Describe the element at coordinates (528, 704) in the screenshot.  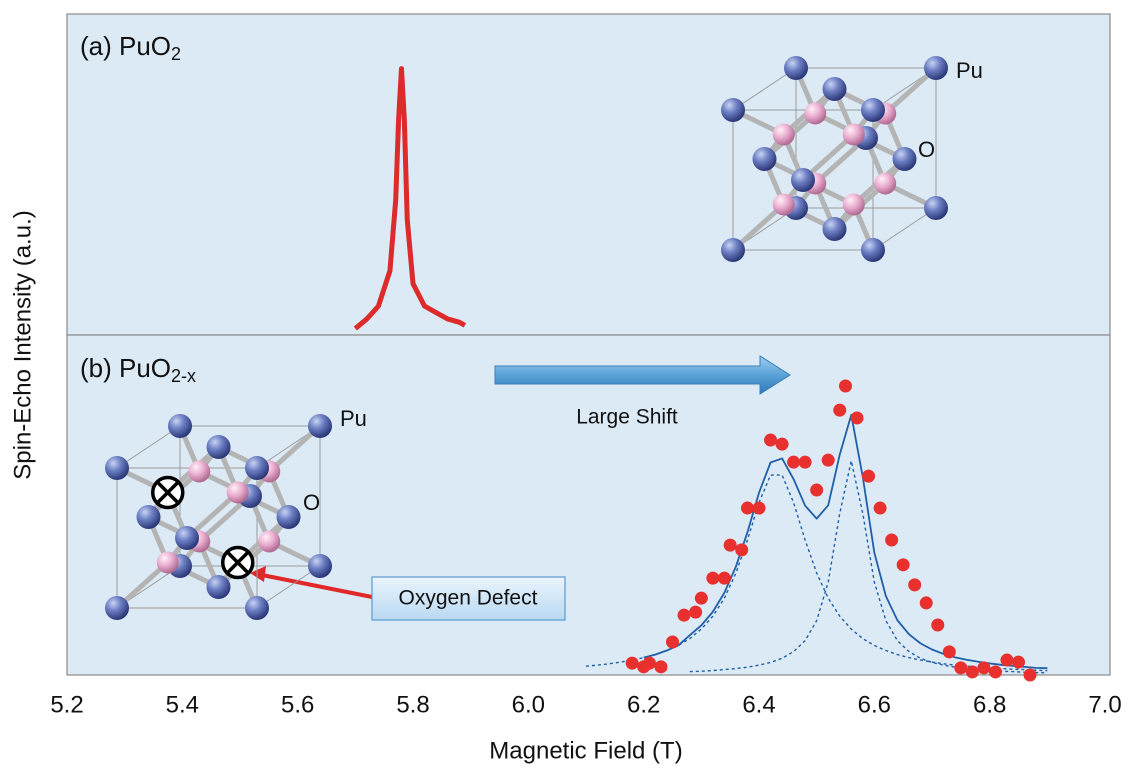
I see `x-tick-label: 6.0` at that location.